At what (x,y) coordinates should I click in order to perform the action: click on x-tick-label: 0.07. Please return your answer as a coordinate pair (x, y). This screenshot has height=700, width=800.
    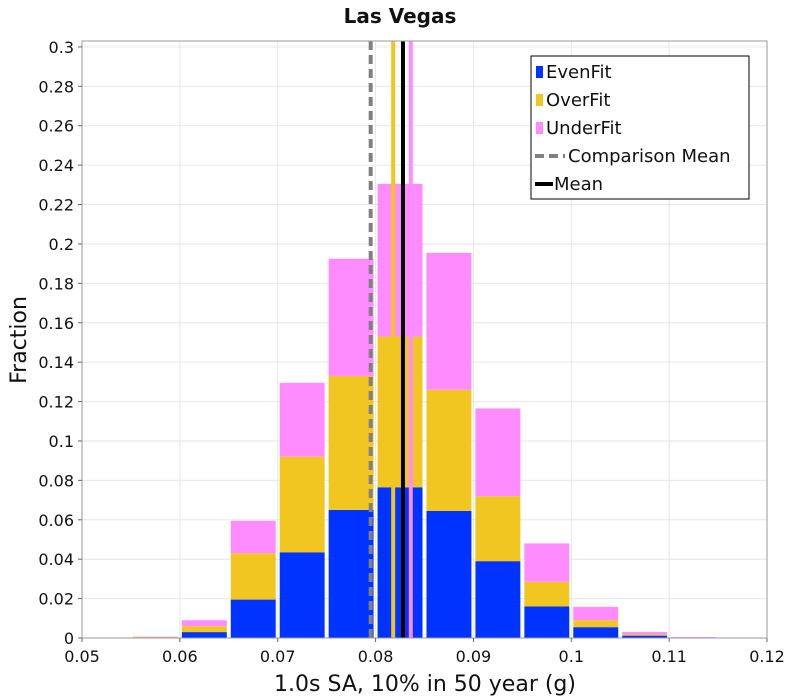
    Looking at the image, I should click on (278, 656).